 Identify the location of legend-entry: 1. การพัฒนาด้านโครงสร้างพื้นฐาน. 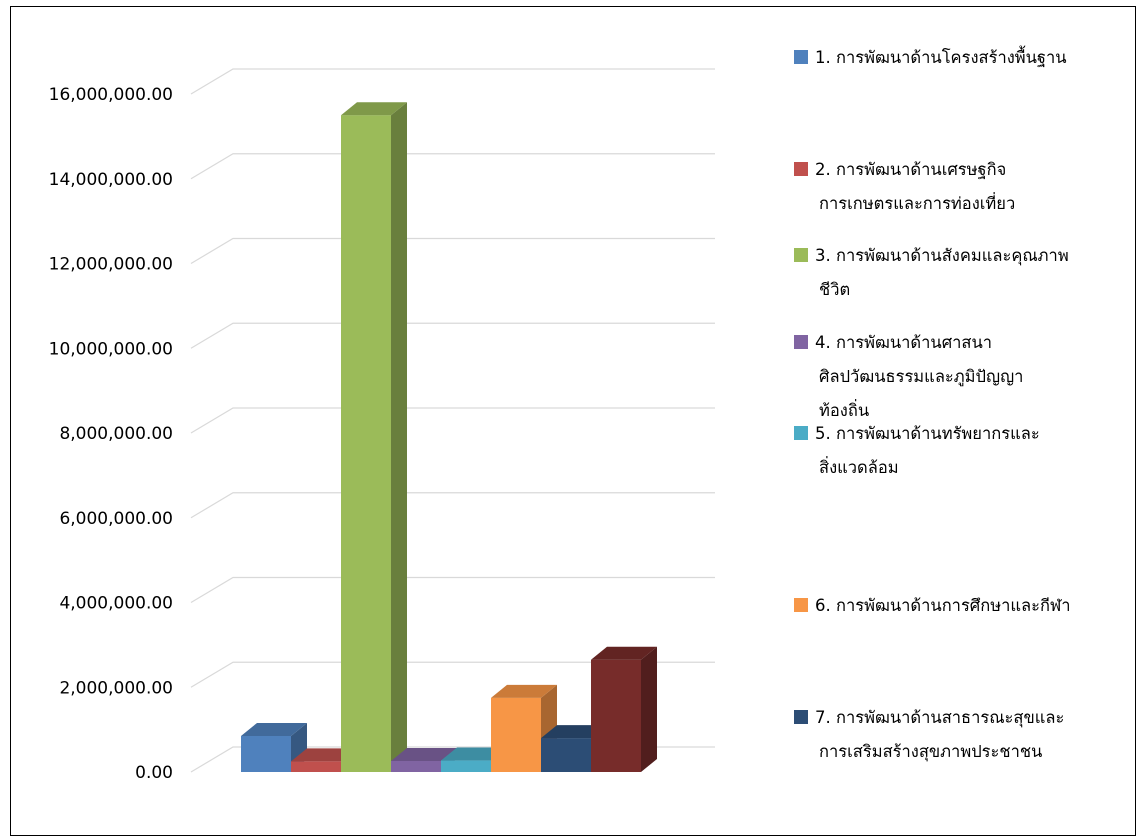
(930, 56).